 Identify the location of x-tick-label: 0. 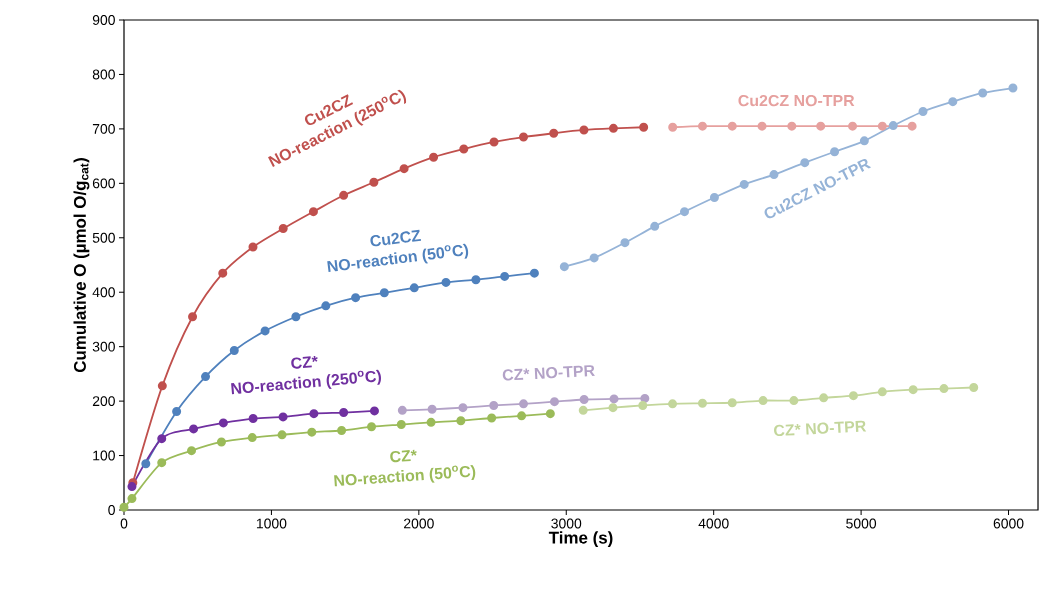
(124, 523).